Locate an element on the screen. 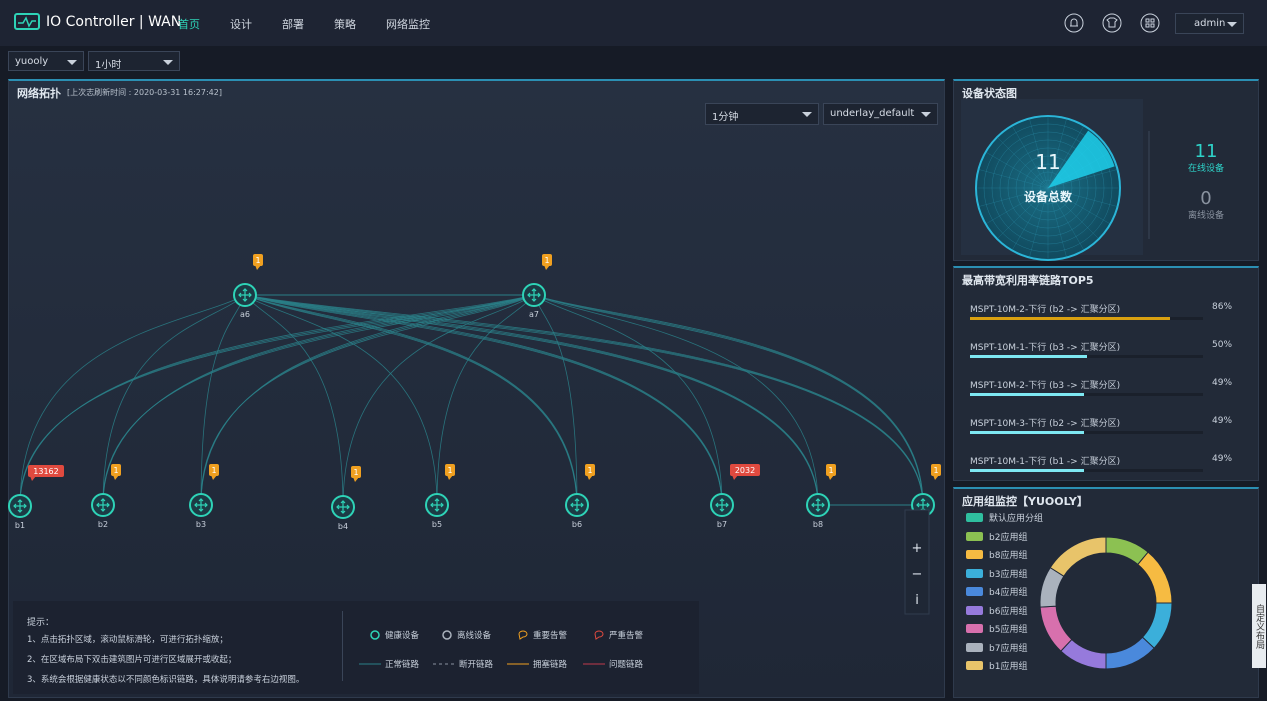 The width and height of the screenshot is (1267, 701). device-node: 1 is located at coordinates (926, 490).